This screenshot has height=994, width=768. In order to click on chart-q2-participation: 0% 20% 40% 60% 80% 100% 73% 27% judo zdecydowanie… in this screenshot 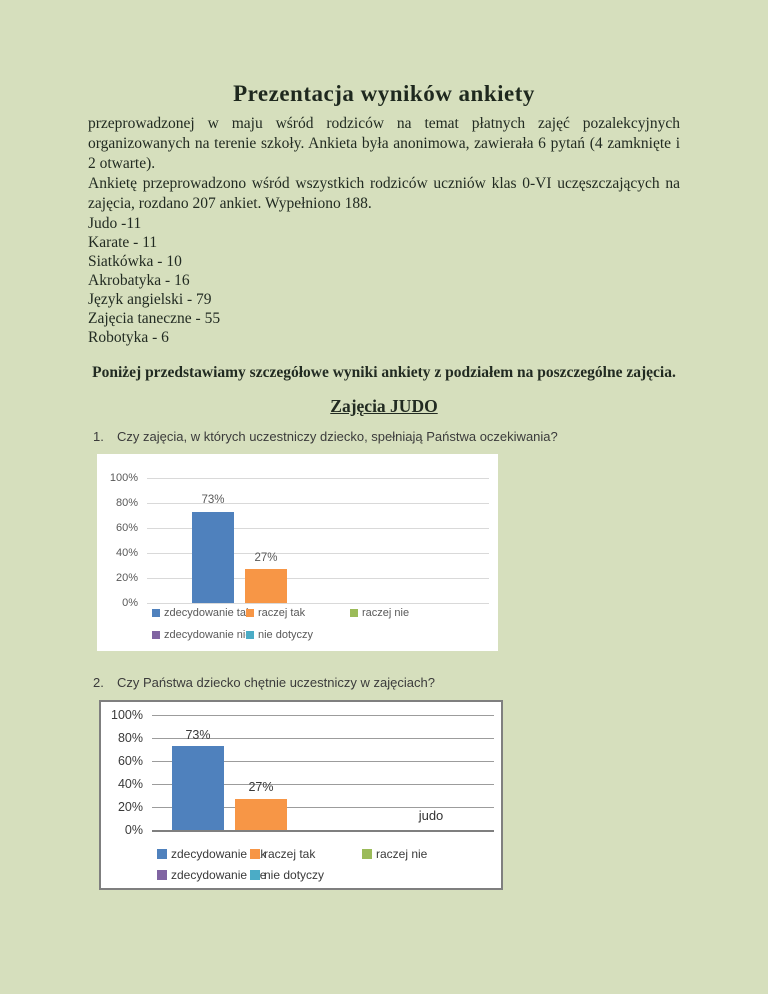, I will do `click(301, 795)`.